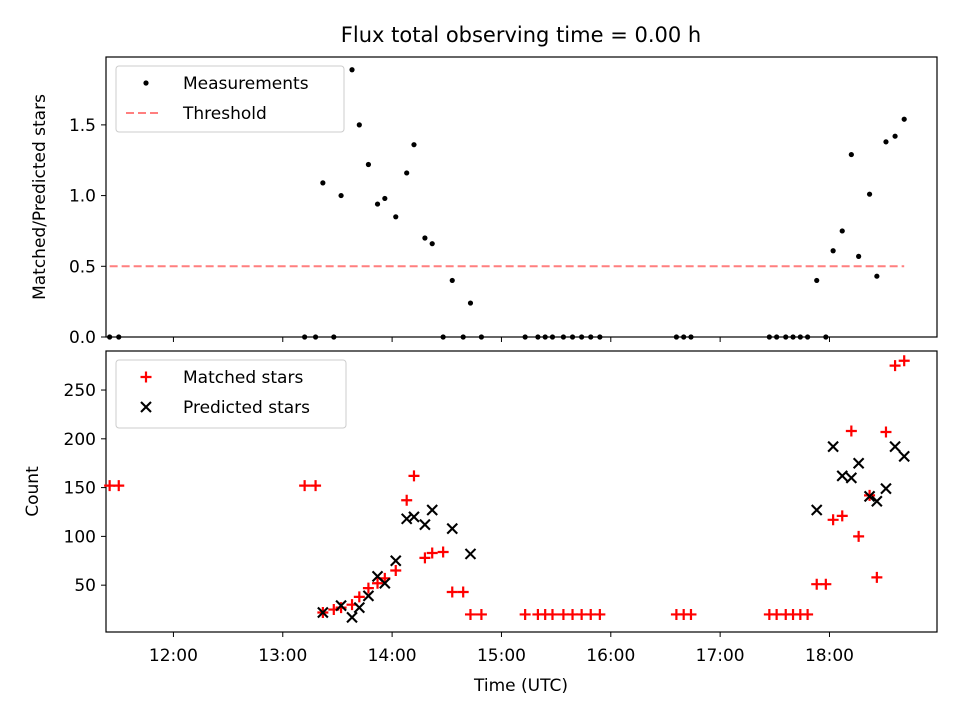  Describe the element at coordinates (246, 84) in the screenshot. I see `legend-label: Measurements` at that location.